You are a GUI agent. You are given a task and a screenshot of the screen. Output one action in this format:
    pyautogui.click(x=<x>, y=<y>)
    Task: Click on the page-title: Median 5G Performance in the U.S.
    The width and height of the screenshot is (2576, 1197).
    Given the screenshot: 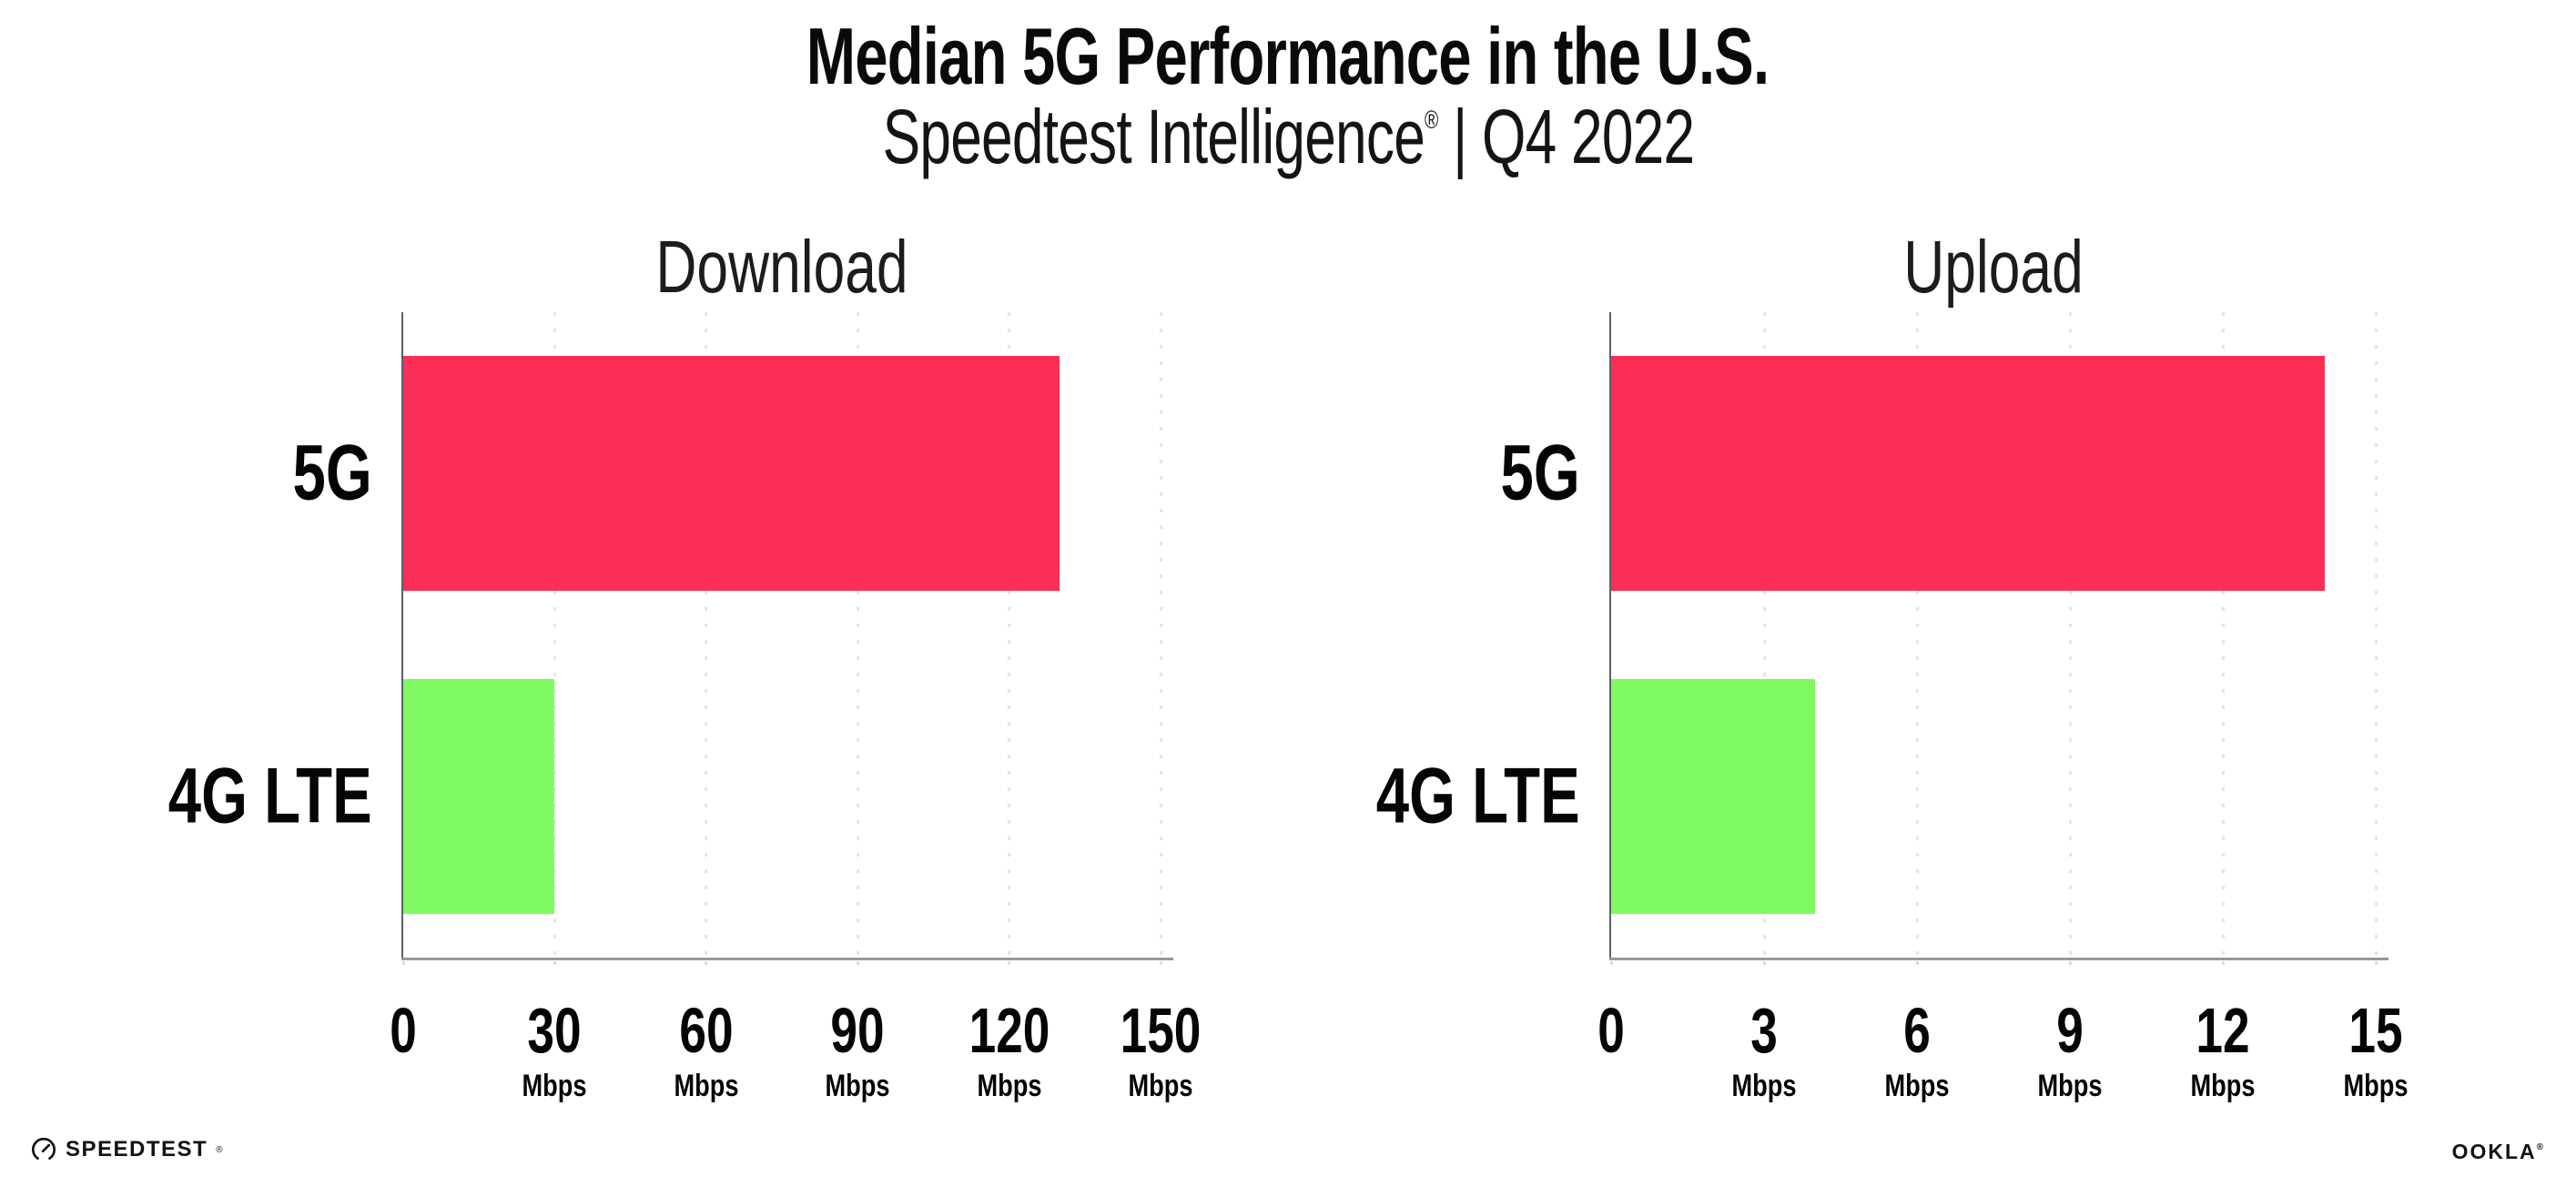 What is the action you would take?
    pyautogui.click(x=1288, y=56)
    